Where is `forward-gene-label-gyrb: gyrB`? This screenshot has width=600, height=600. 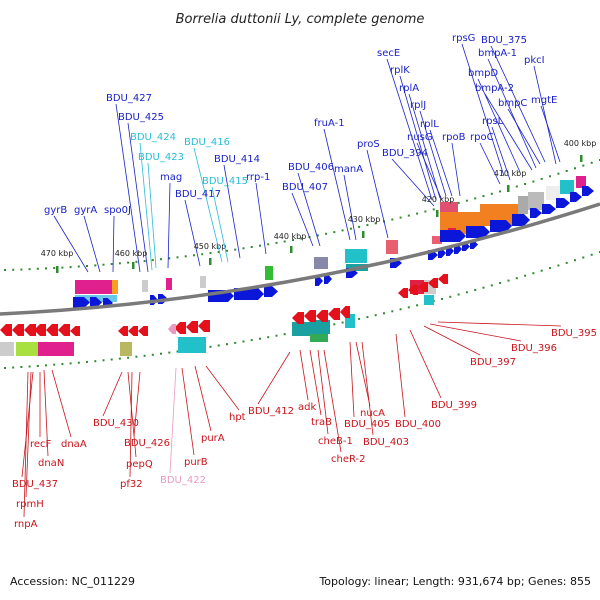 forward-gene-label-gyrb: gyrB is located at coordinates (55, 210).